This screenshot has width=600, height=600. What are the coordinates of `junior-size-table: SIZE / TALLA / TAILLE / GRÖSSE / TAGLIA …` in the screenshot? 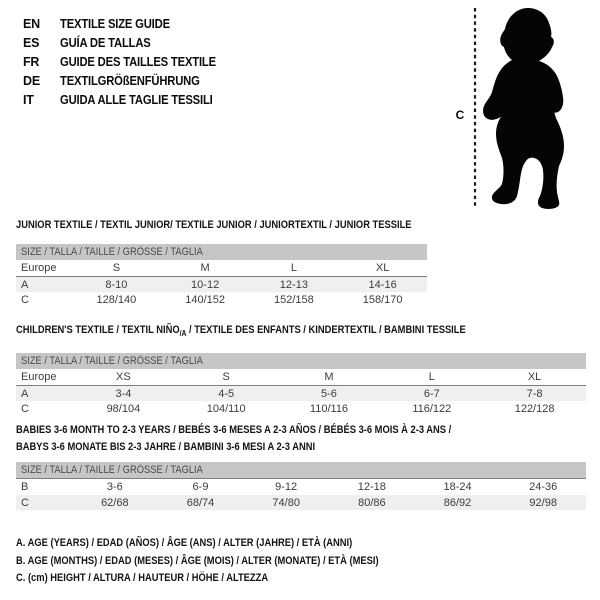 It's located at (221, 275).